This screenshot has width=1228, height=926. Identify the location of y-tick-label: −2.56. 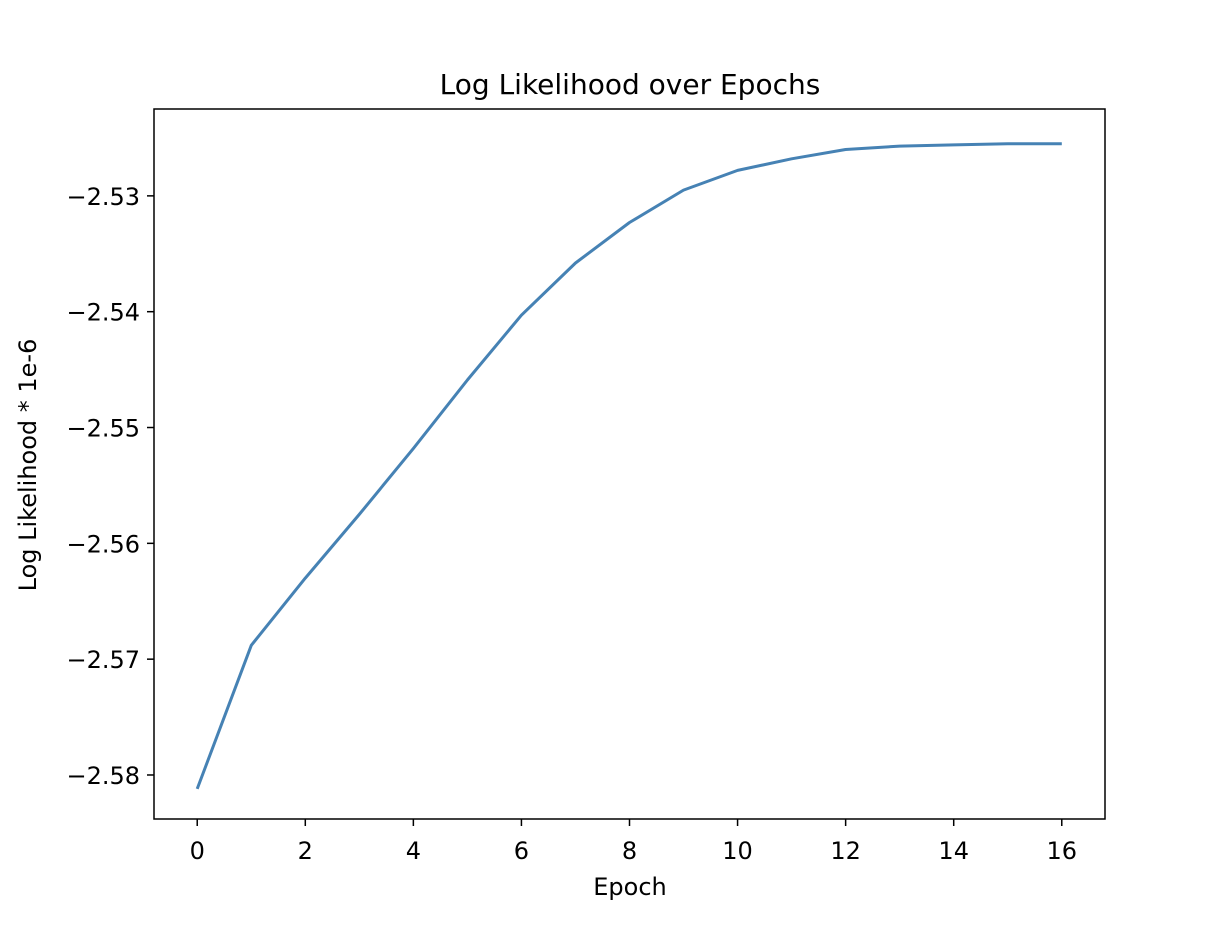
(103, 544).